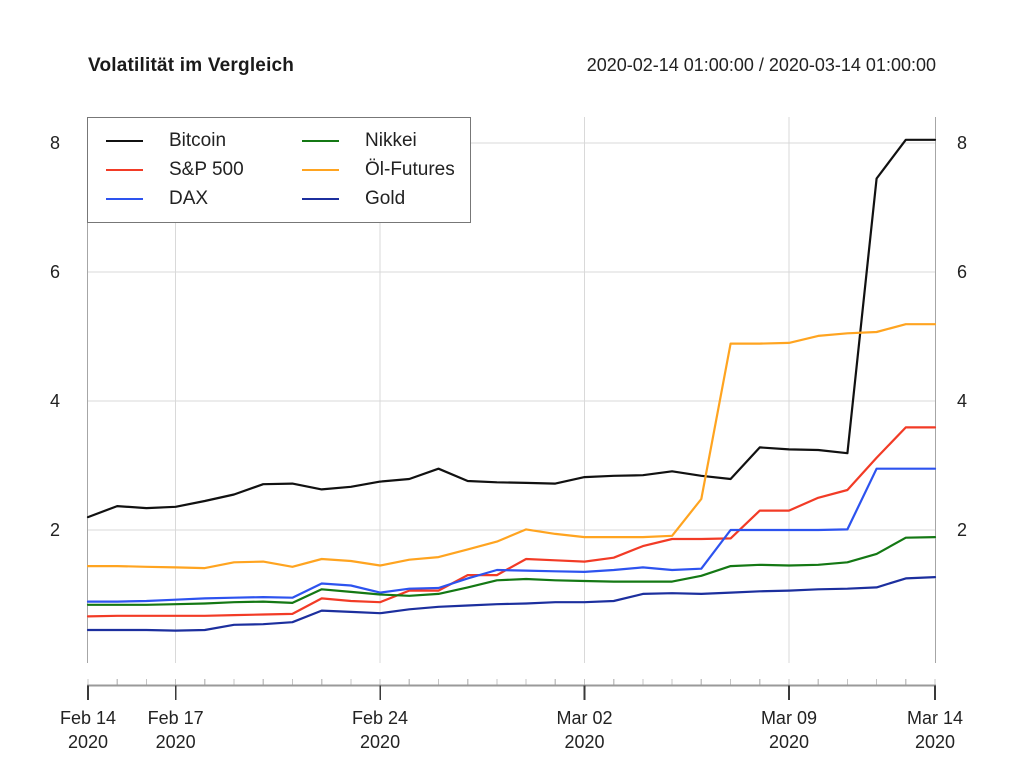 This screenshot has height=768, width=1024. I want to click on legend-swatch-dax, so click(124, 198).